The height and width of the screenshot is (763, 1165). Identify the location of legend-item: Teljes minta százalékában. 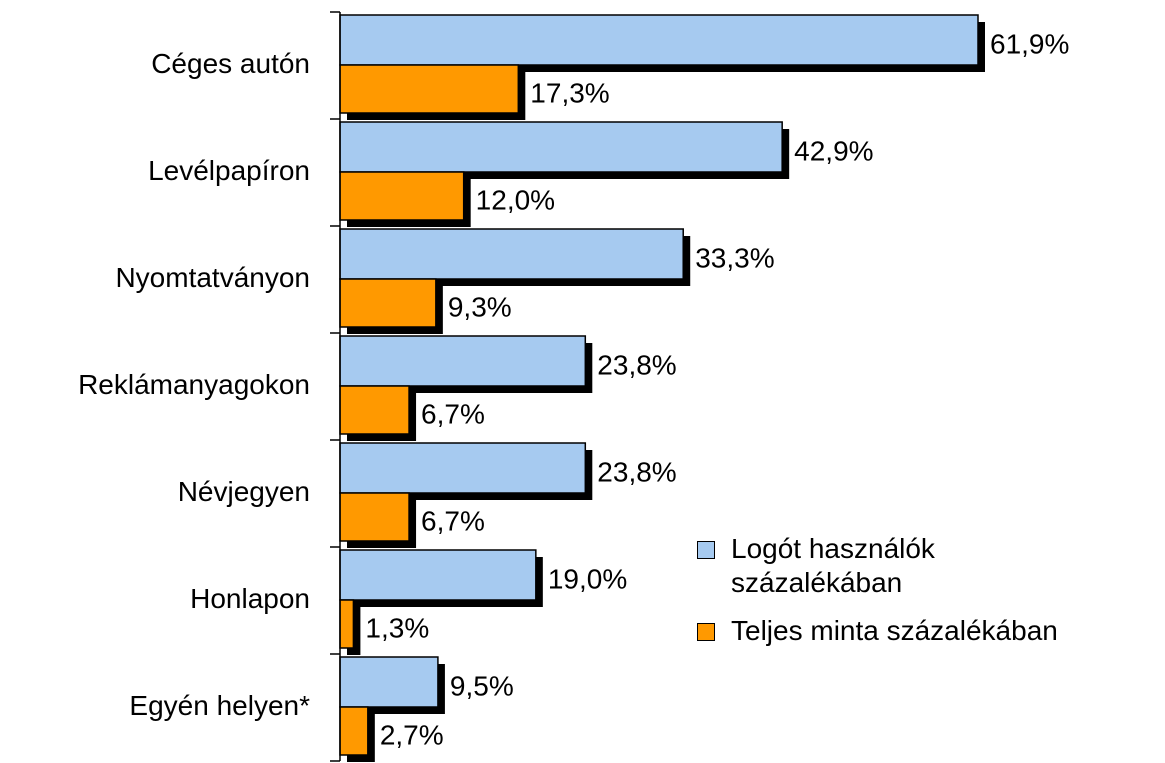
(877, 631).